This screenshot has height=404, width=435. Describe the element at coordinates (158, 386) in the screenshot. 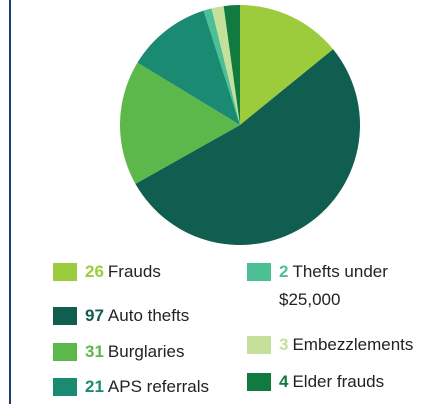

I see `legend-label: APS referrals` at that location.